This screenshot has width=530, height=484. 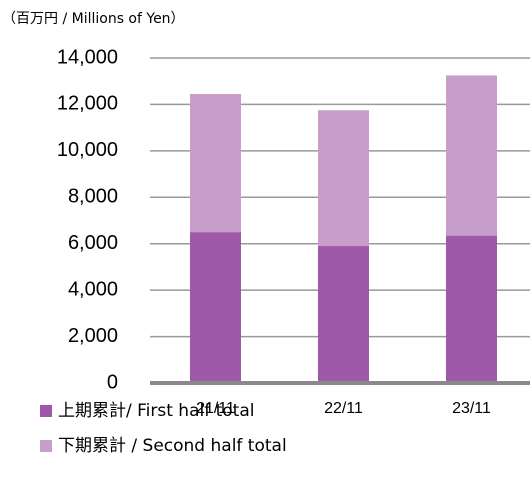 I want to click on x-tick-label: 23/11, so click(x=471, y=408).